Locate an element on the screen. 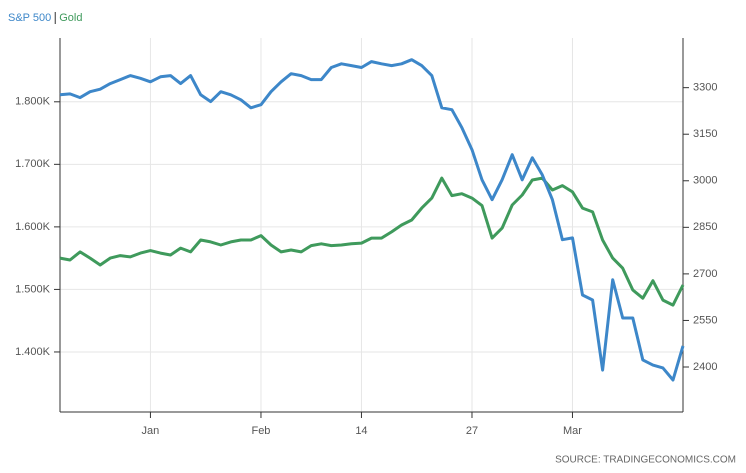 This screenshot has width=746, height=473. y2-tick-label: 2700 is located at coordinates (705, 274).